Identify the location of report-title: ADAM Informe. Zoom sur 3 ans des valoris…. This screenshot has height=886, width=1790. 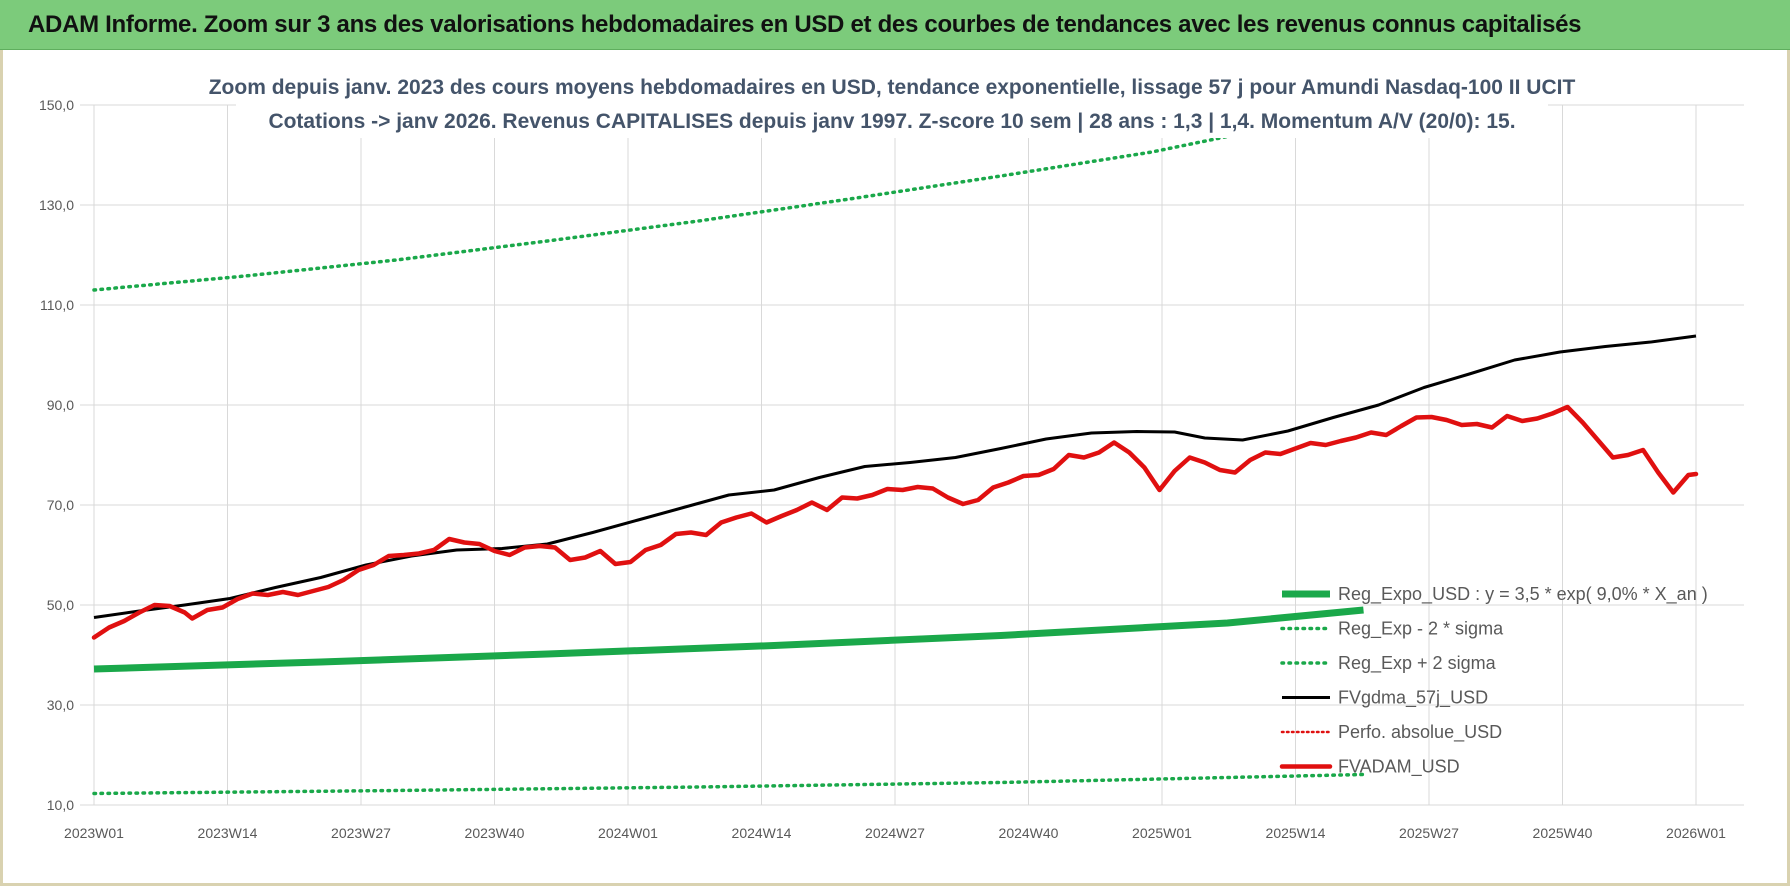
(805, 24).